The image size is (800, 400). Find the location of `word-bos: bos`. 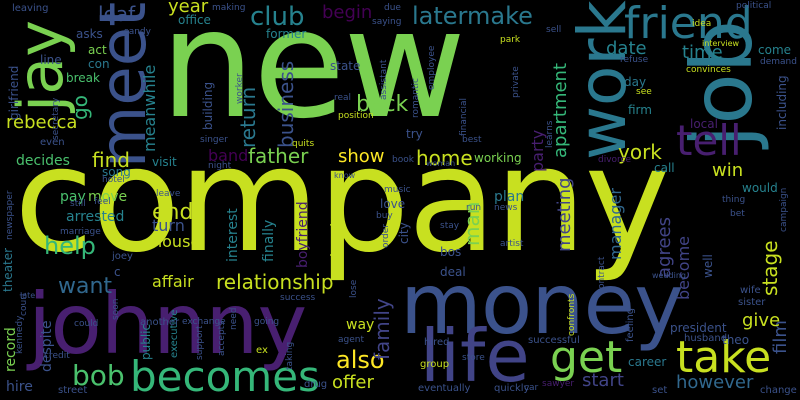

word-bos: bos is located at coordinates (451, 252).